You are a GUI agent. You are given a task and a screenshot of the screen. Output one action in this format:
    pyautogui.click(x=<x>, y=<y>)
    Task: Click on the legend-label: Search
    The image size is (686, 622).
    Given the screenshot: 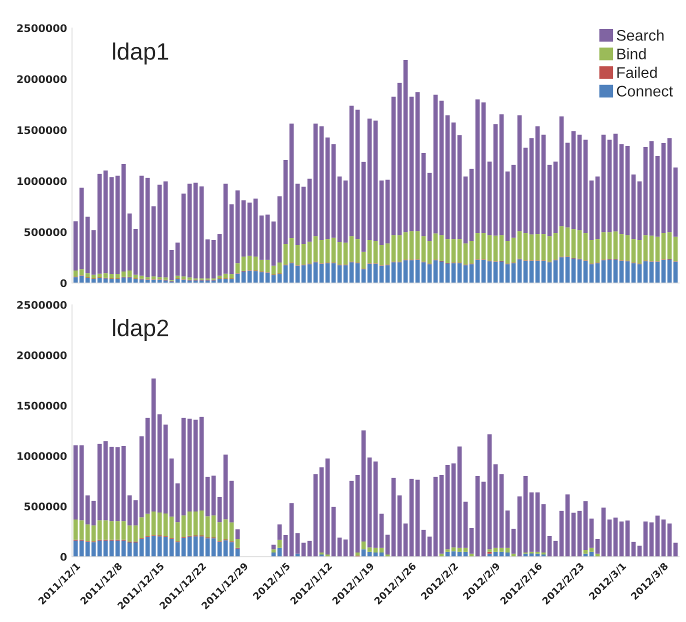 What is the action you would take?
    pyautogui.click(x=640, y=35)
    